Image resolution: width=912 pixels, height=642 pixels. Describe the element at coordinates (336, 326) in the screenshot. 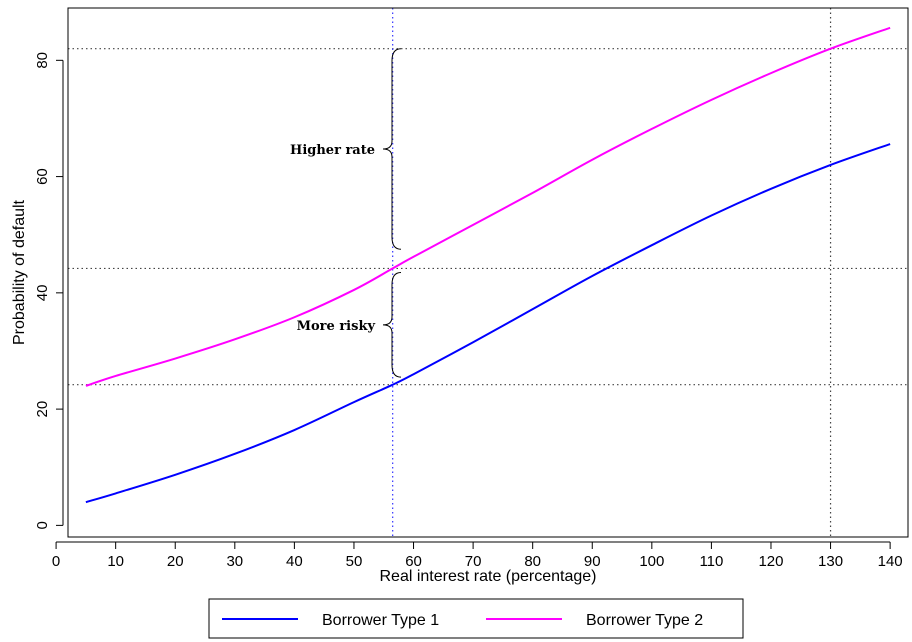

I see `annotation-label: More risky` at that location.